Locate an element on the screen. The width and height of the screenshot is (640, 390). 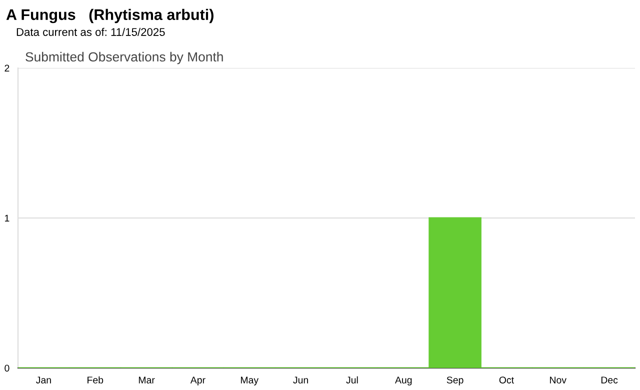
x-tick-label: Mar is located at coordinates (146, 380).